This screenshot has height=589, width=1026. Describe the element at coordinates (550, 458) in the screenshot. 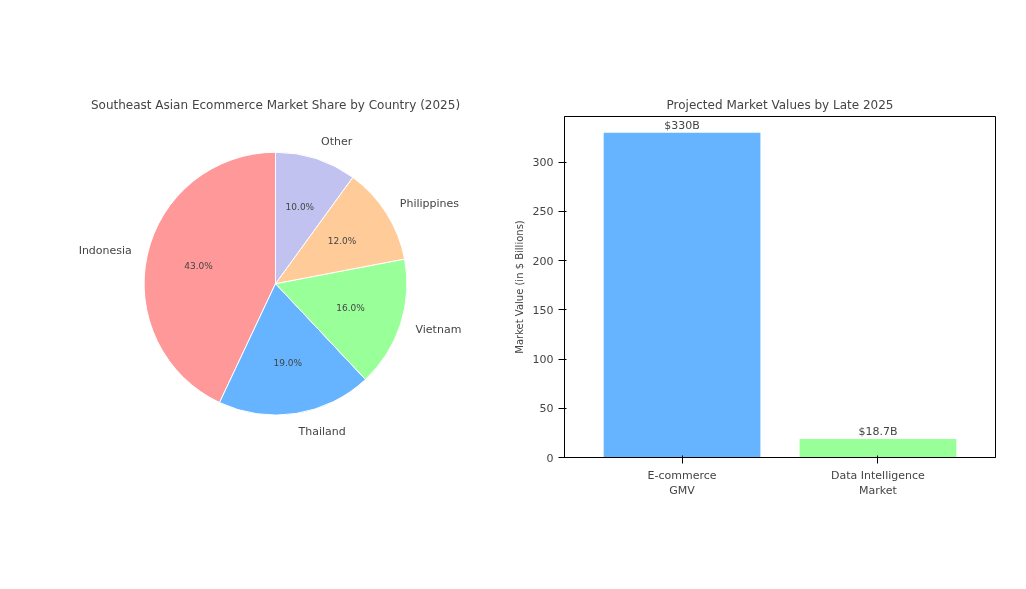

I see `y-tick-label: 0` at that location.